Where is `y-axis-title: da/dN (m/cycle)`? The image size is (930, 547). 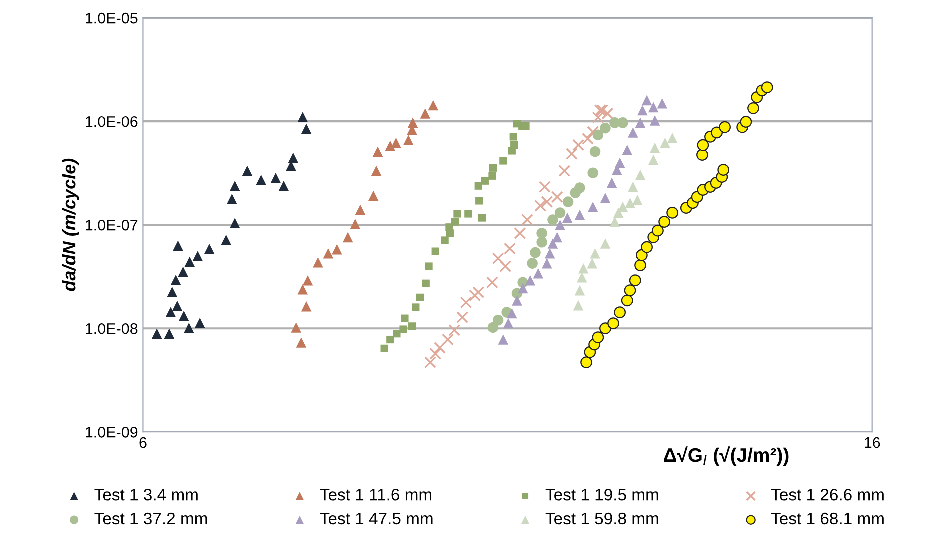 y-axis-title: da/dN (m/cycle) is located at coordinates (71, 225).